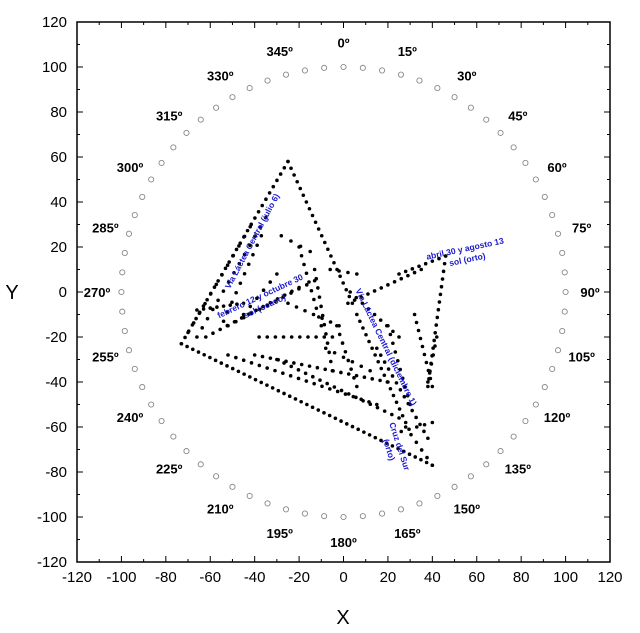 The image size is (640, 633). What do you see at coordinates (97, 292) in the screenshot?
I see `azimuth-label: 270º` at bounding box center [97, 292].